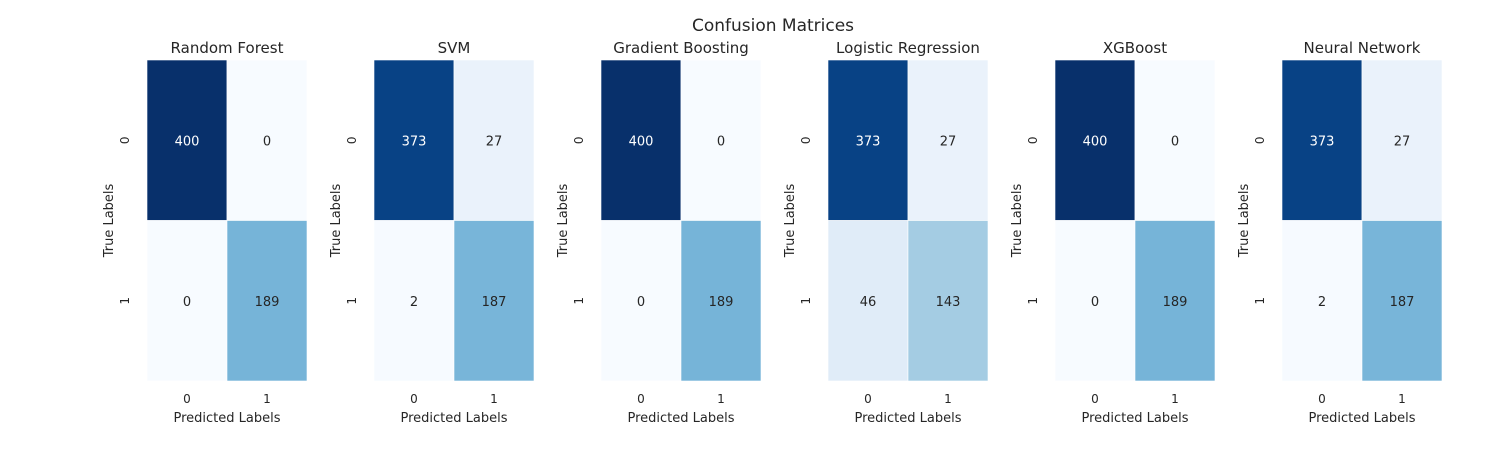  What do you see at coordinates (227, 48) in the screenshot?
I see `panel-title: Random Forest` at bounding box center [227, 48].